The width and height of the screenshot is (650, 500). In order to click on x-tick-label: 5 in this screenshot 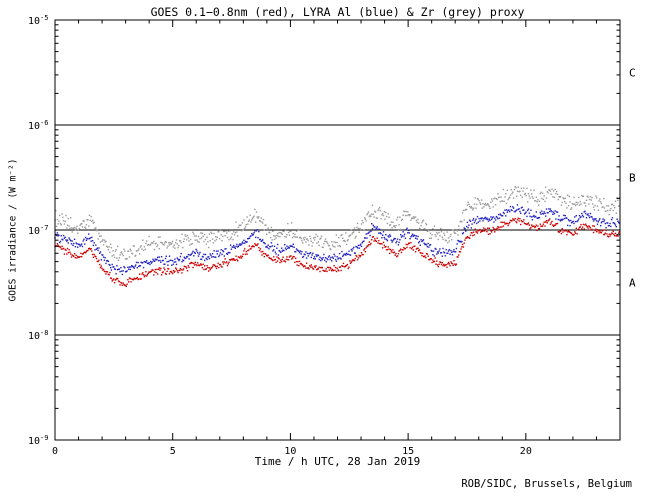, I will do `click(173, 451)`.